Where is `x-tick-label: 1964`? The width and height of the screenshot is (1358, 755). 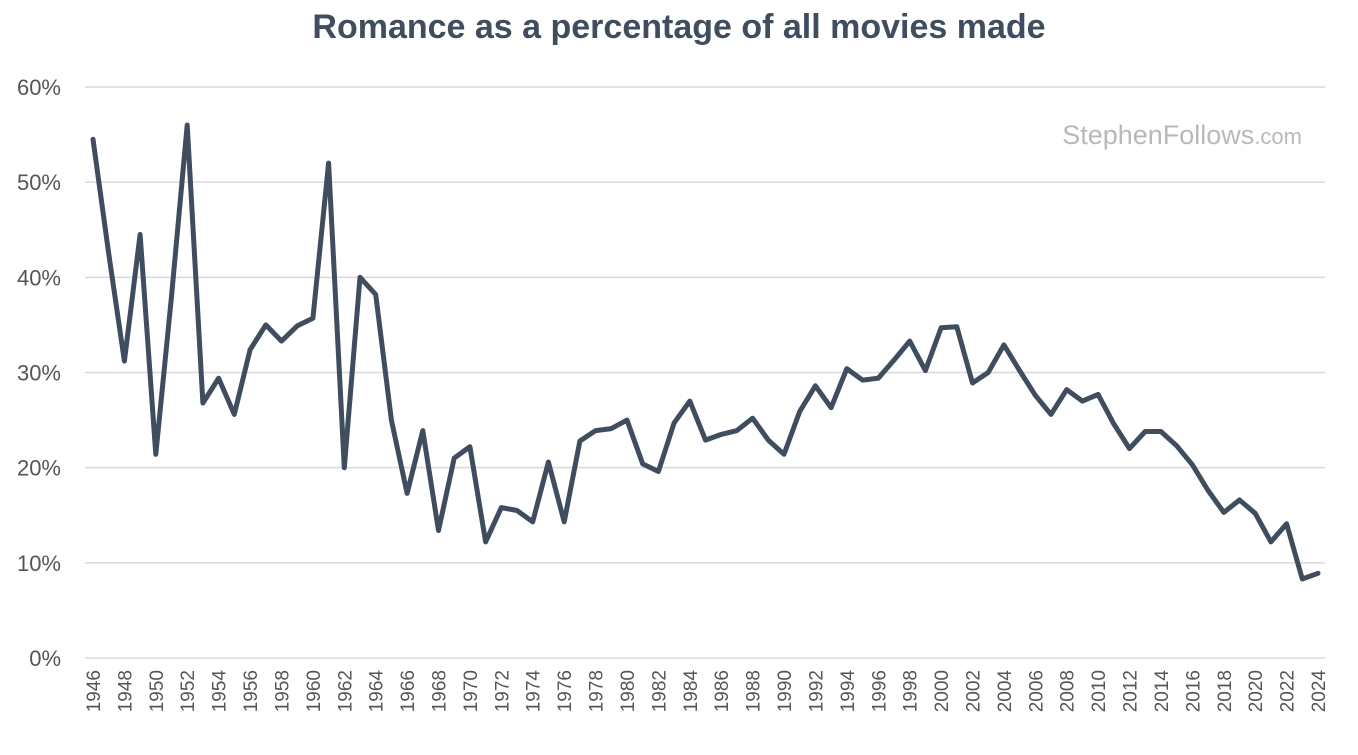 x-tick-label: 1964 is located at coordinates (377, 691).